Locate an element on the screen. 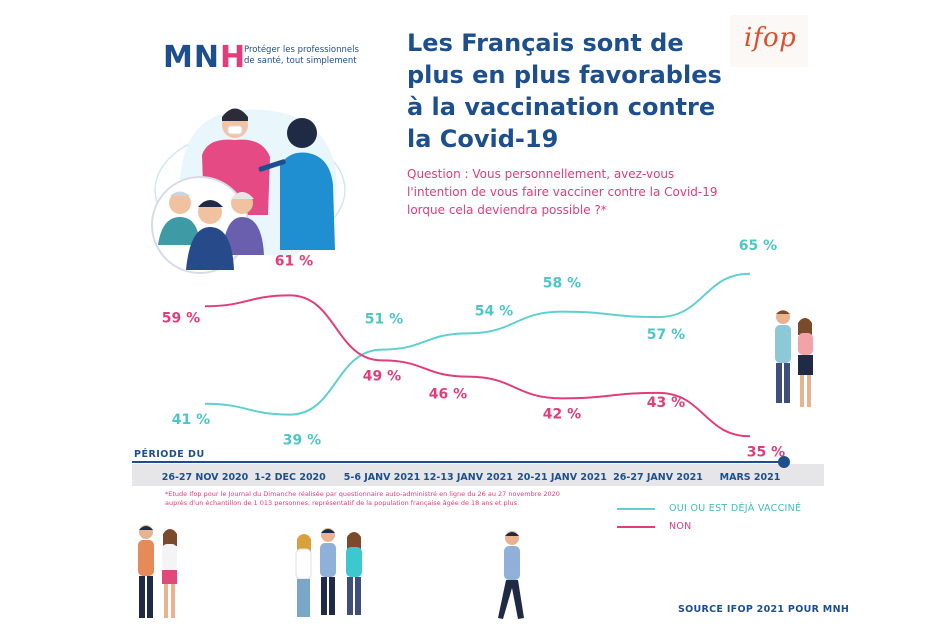  x-tick-label: 20-21 JANV 2021 is located at coordinates (562, 477).